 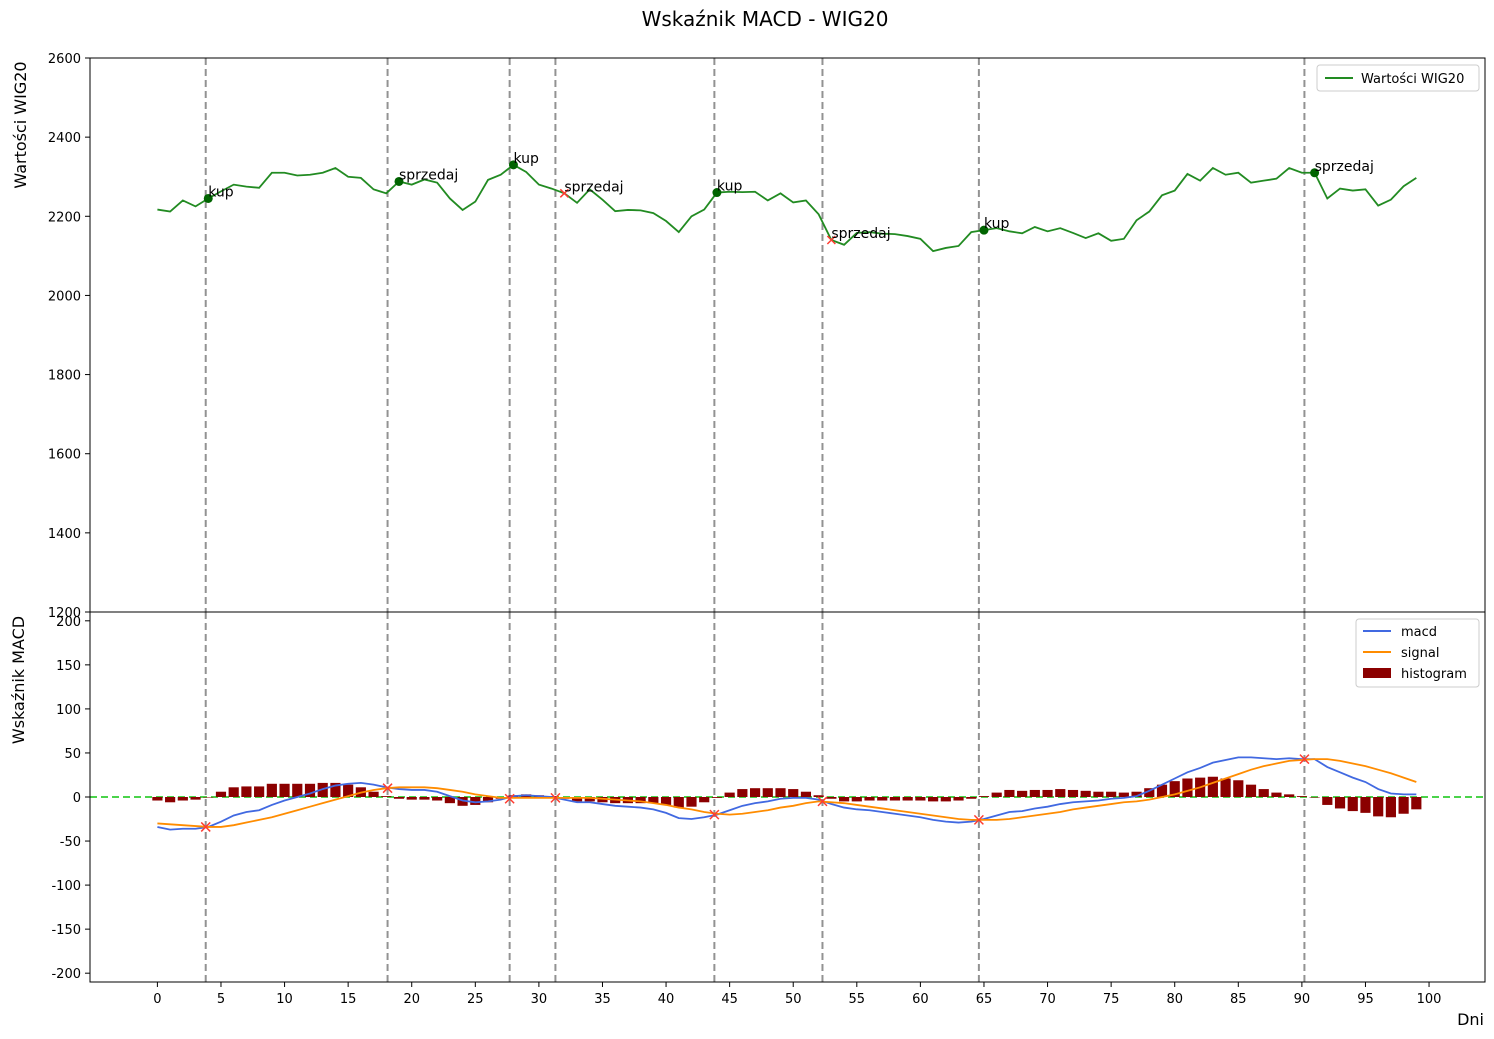 I want to click on bottom-y-tick-label: 200, so click(x=68, y=622).